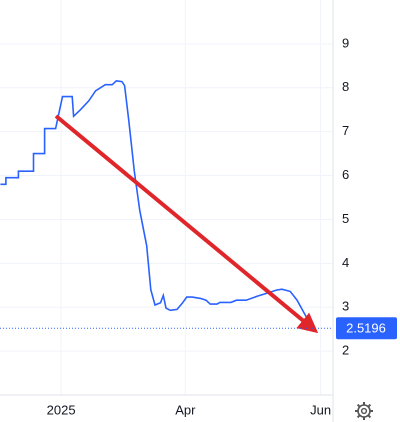  What do you see at coordinates (345, 86) in the screenshot?
I see `y-tick-label: 8` at bounding box center [345, 86].